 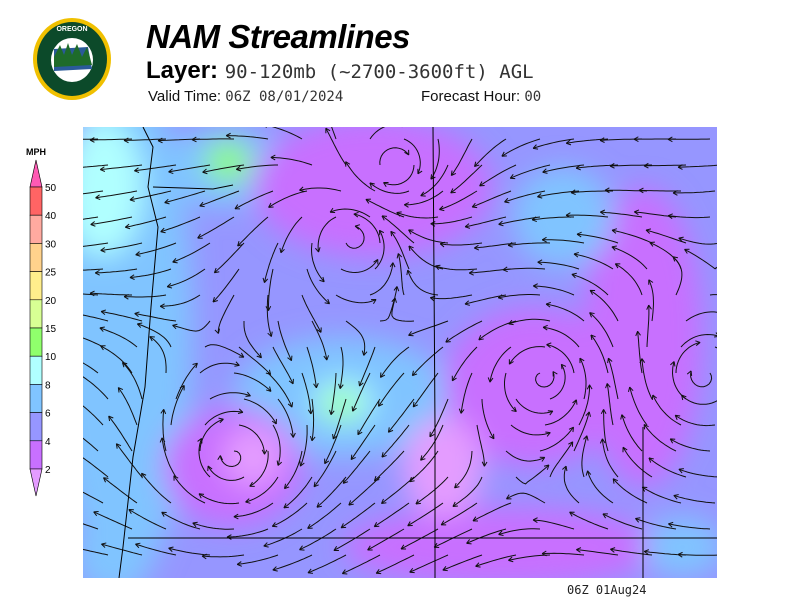 What do you see at coordinates (36, 482) in the screenshot?
I see `colorbar-arrow-bottom` at bounding box center [36, 482].